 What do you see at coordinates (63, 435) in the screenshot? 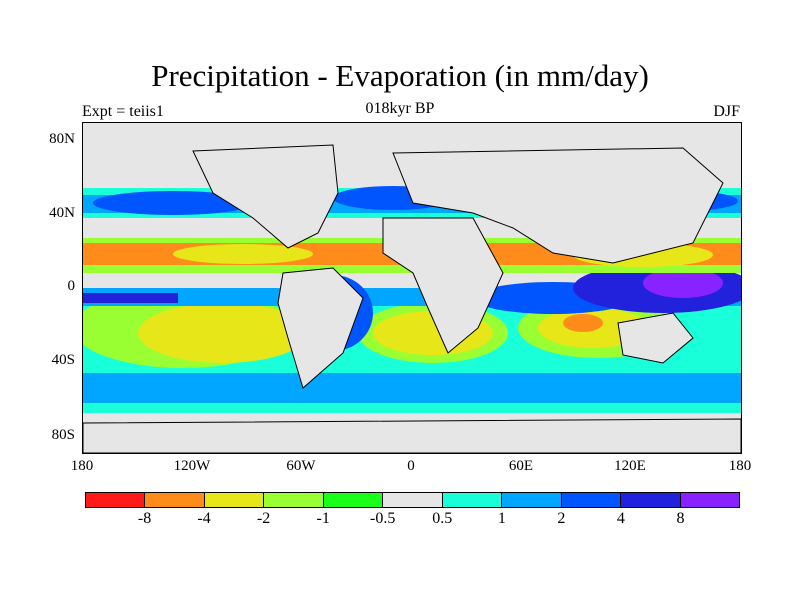
I see `y-tick-80s: 80S` at bounding box center [63, 435].